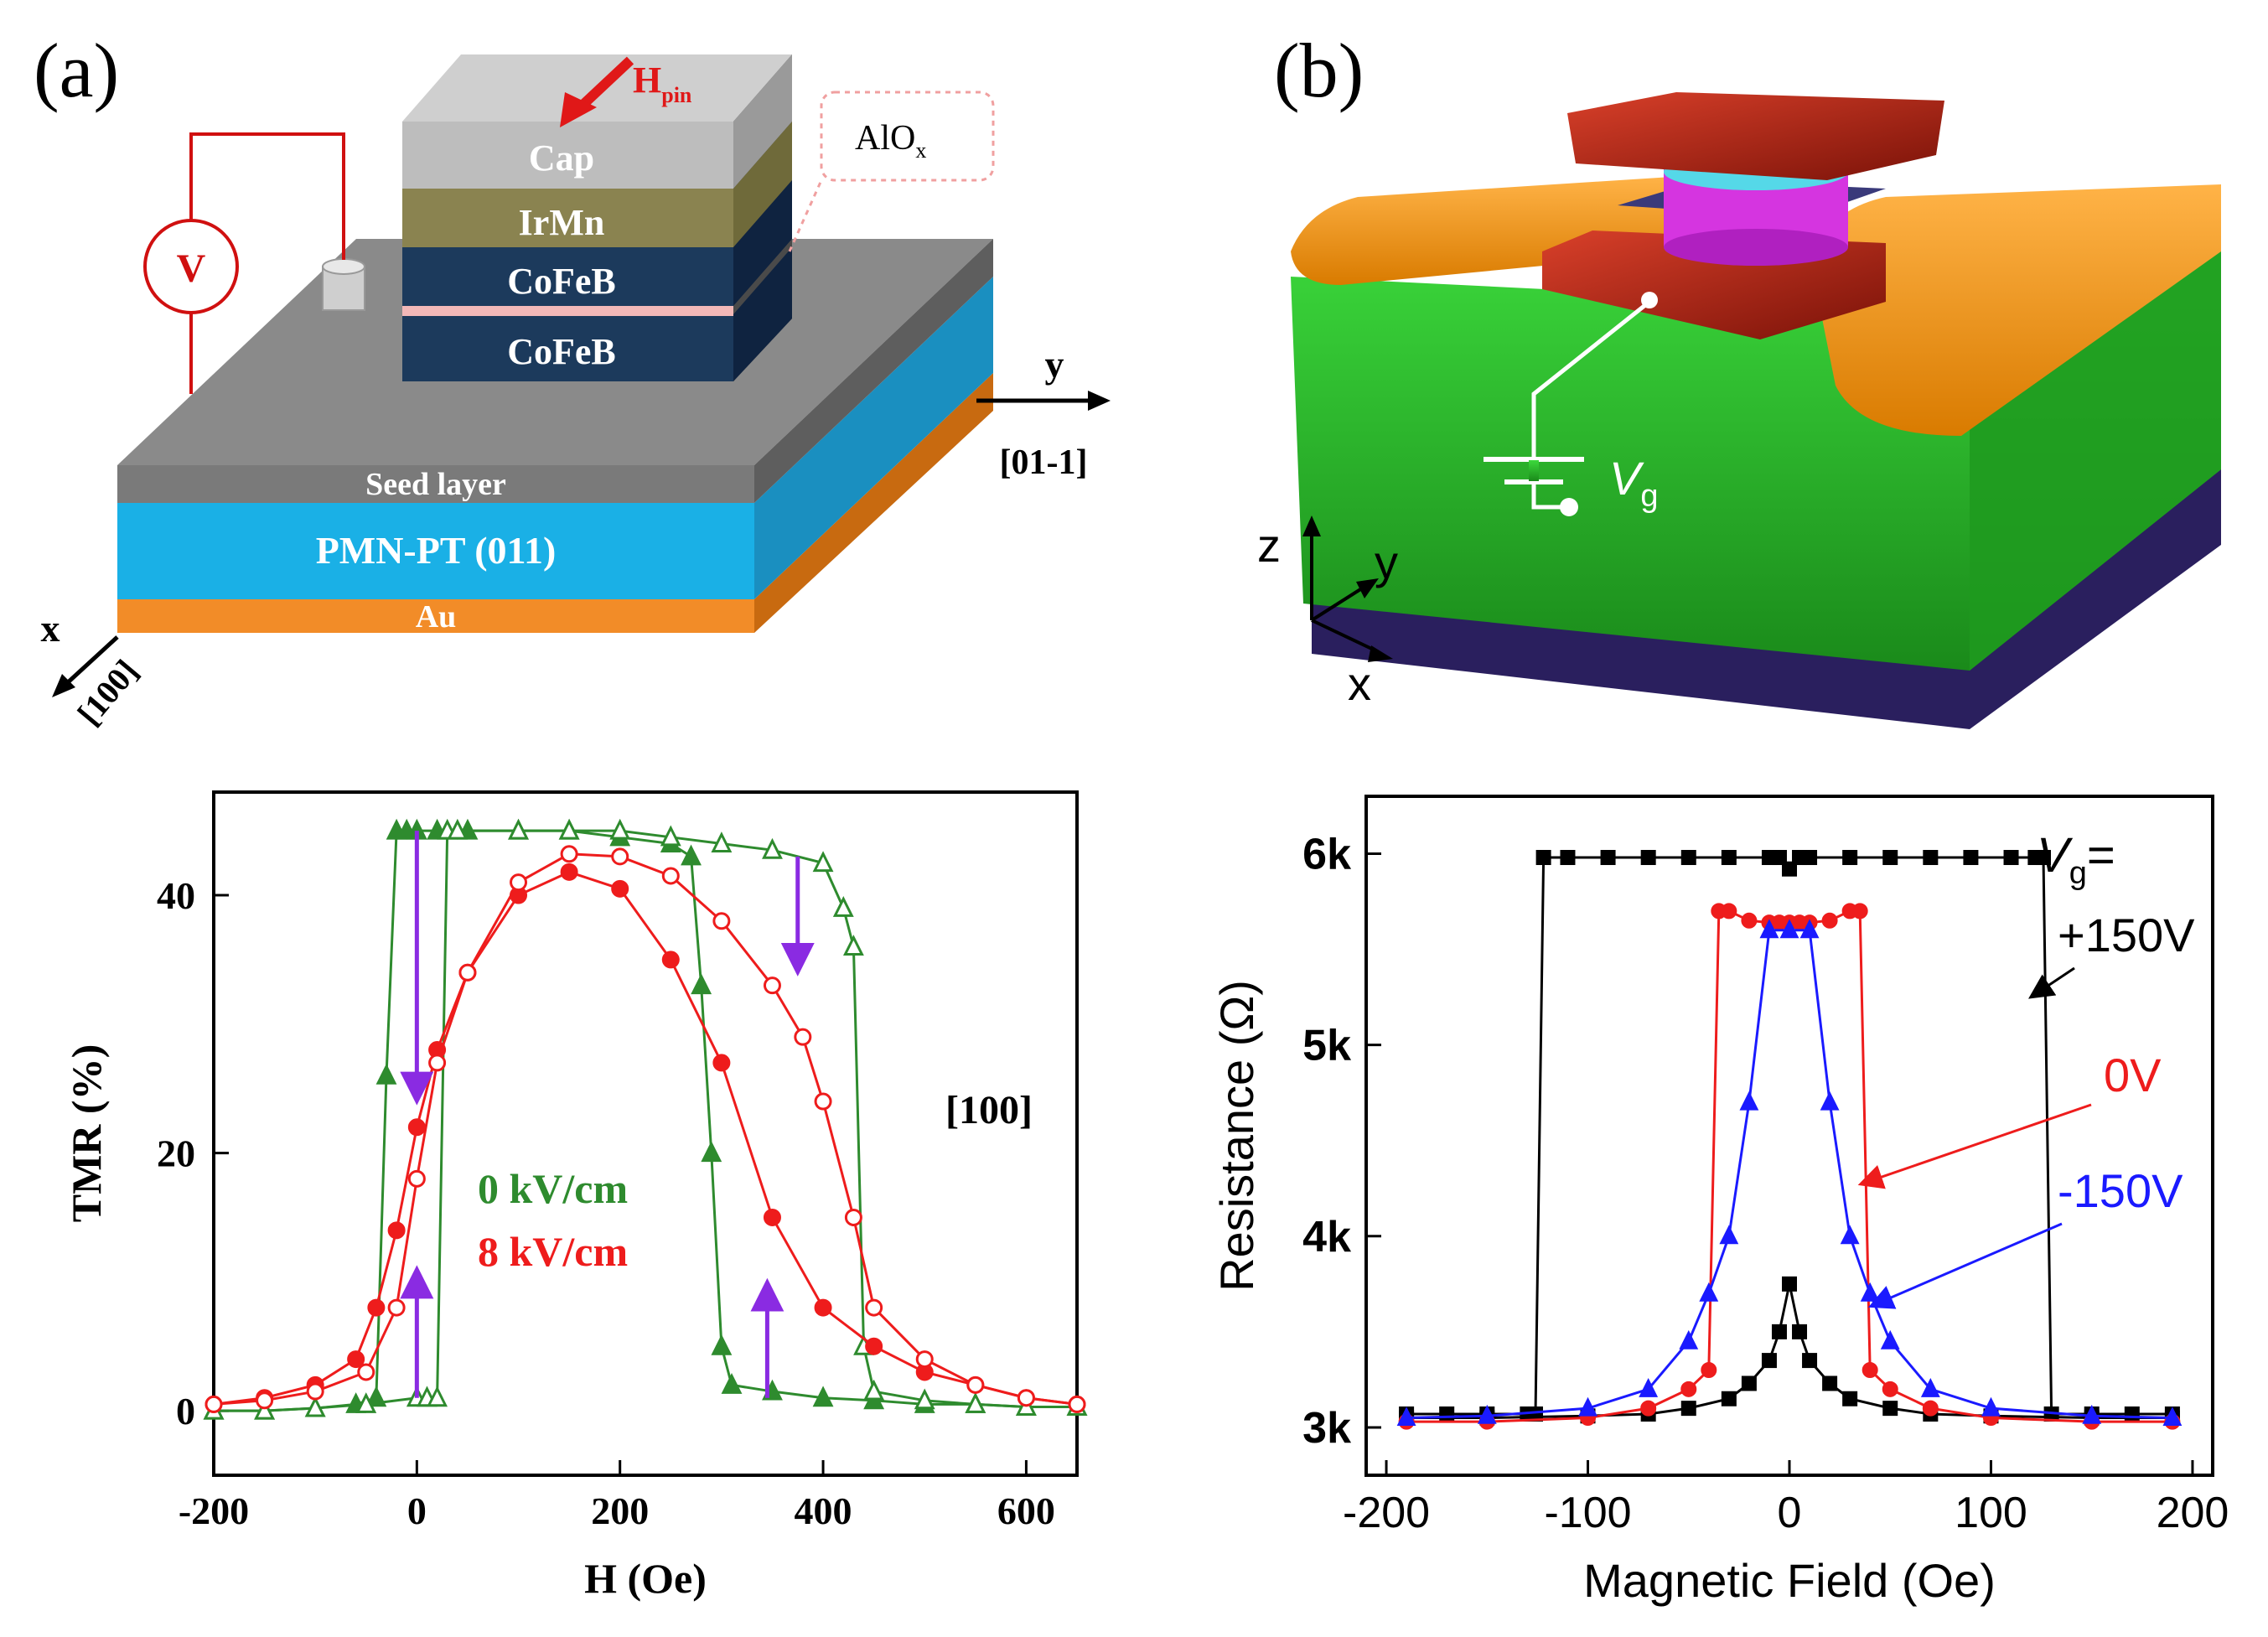  What do you see at coordinates (176, 895) in the screenshot?
I see `tmr-ytick-label: 40` at bounding box center [176, 895].